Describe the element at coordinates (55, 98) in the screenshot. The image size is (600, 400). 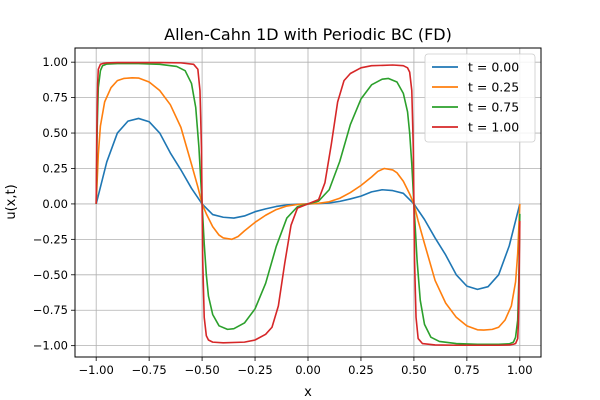
I see `y-tick-label: 0.75` at that location.